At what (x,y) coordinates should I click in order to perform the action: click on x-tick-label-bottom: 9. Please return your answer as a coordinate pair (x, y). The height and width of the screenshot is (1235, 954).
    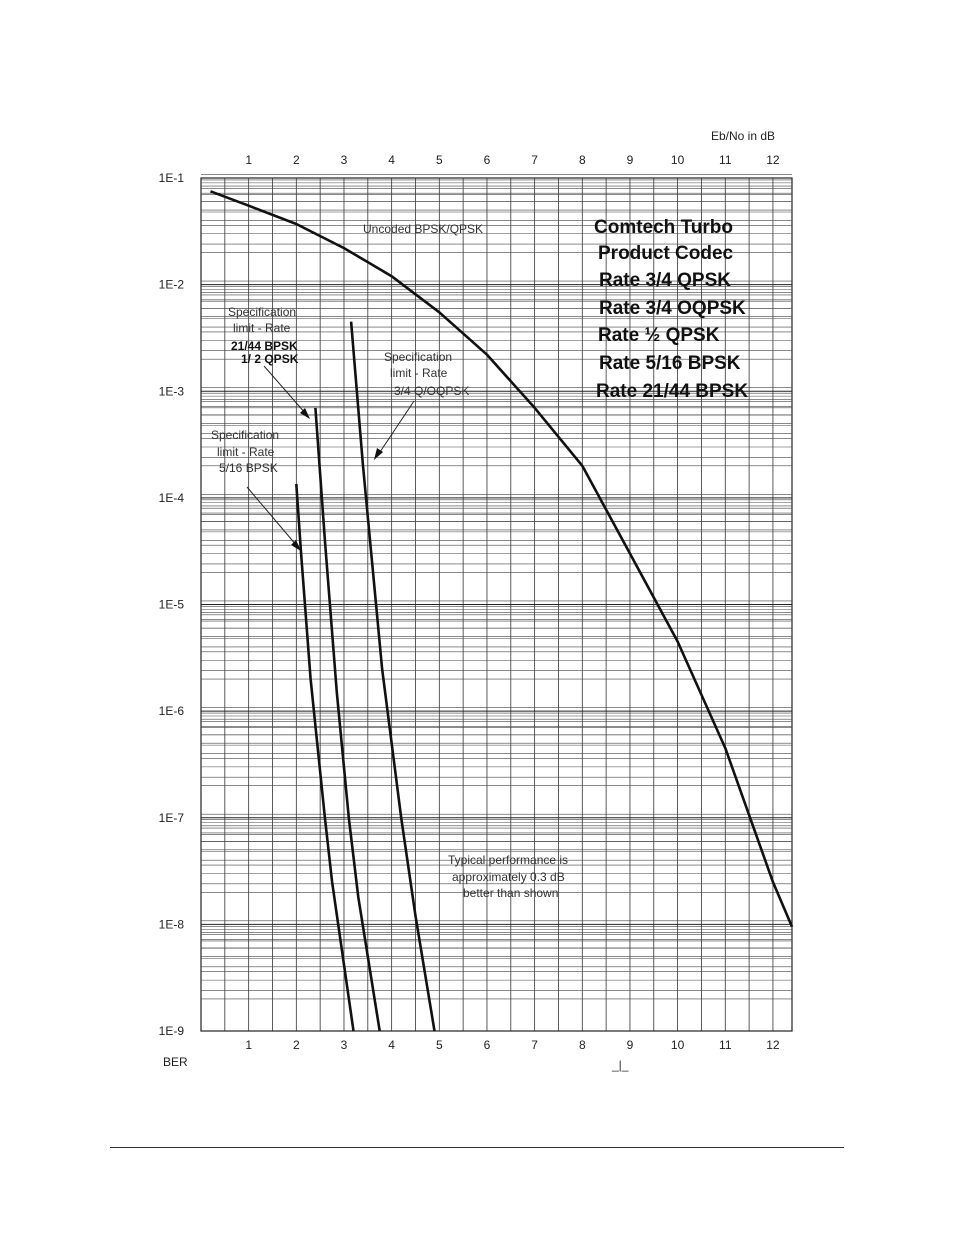
    Looking at the image, I should click on (630, 1045).